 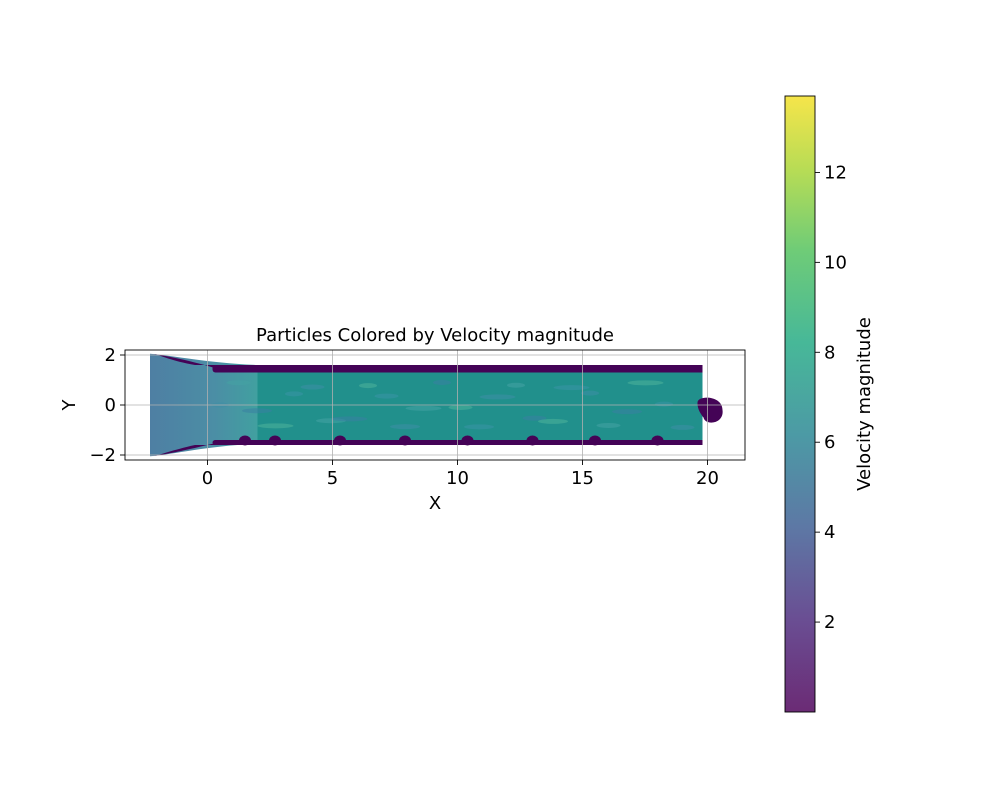 I want to click on gridlines, so click(x=435, y=405).